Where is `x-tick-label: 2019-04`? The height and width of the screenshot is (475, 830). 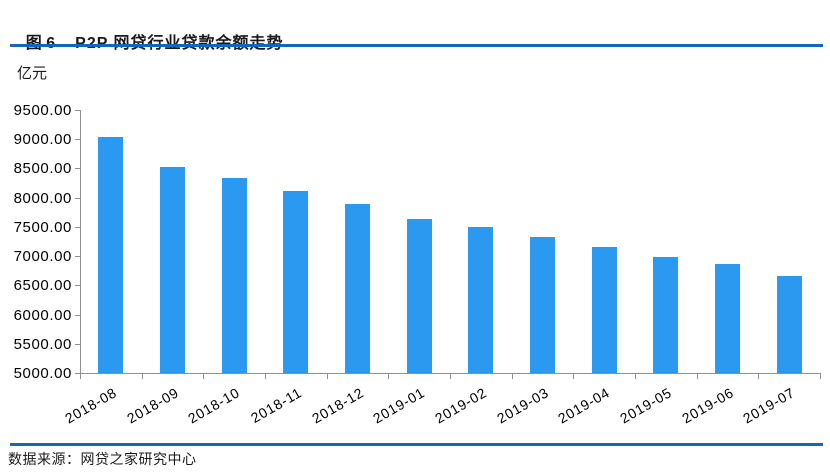
x-tick-label: 2019-04 is located at coordinates (584, 405).